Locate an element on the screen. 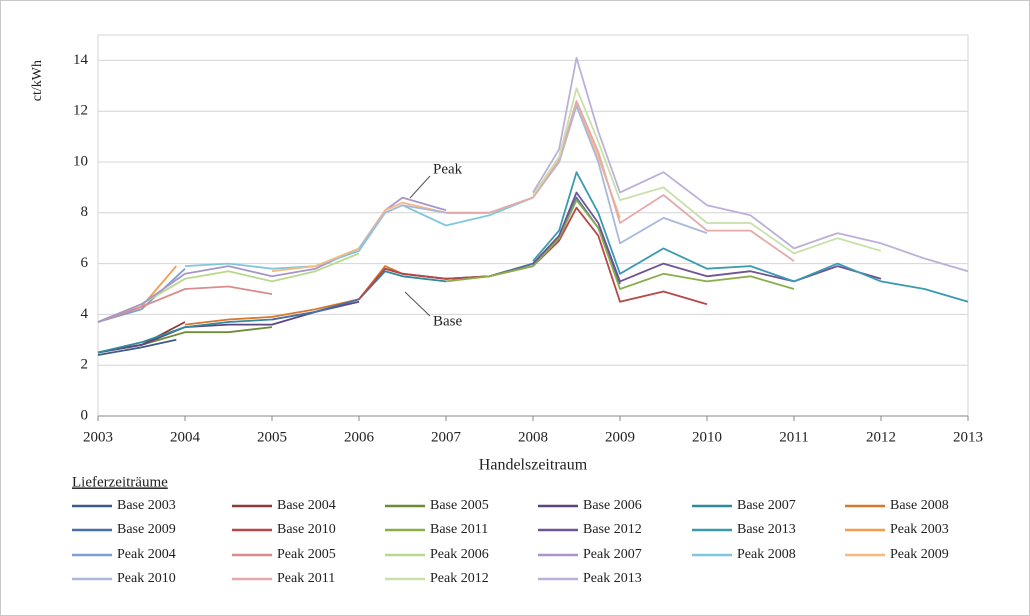 Image resolution: width=1030 pixels, height=616 pixels. legend-label: Base 2009 is located at coordinates (146, 529).